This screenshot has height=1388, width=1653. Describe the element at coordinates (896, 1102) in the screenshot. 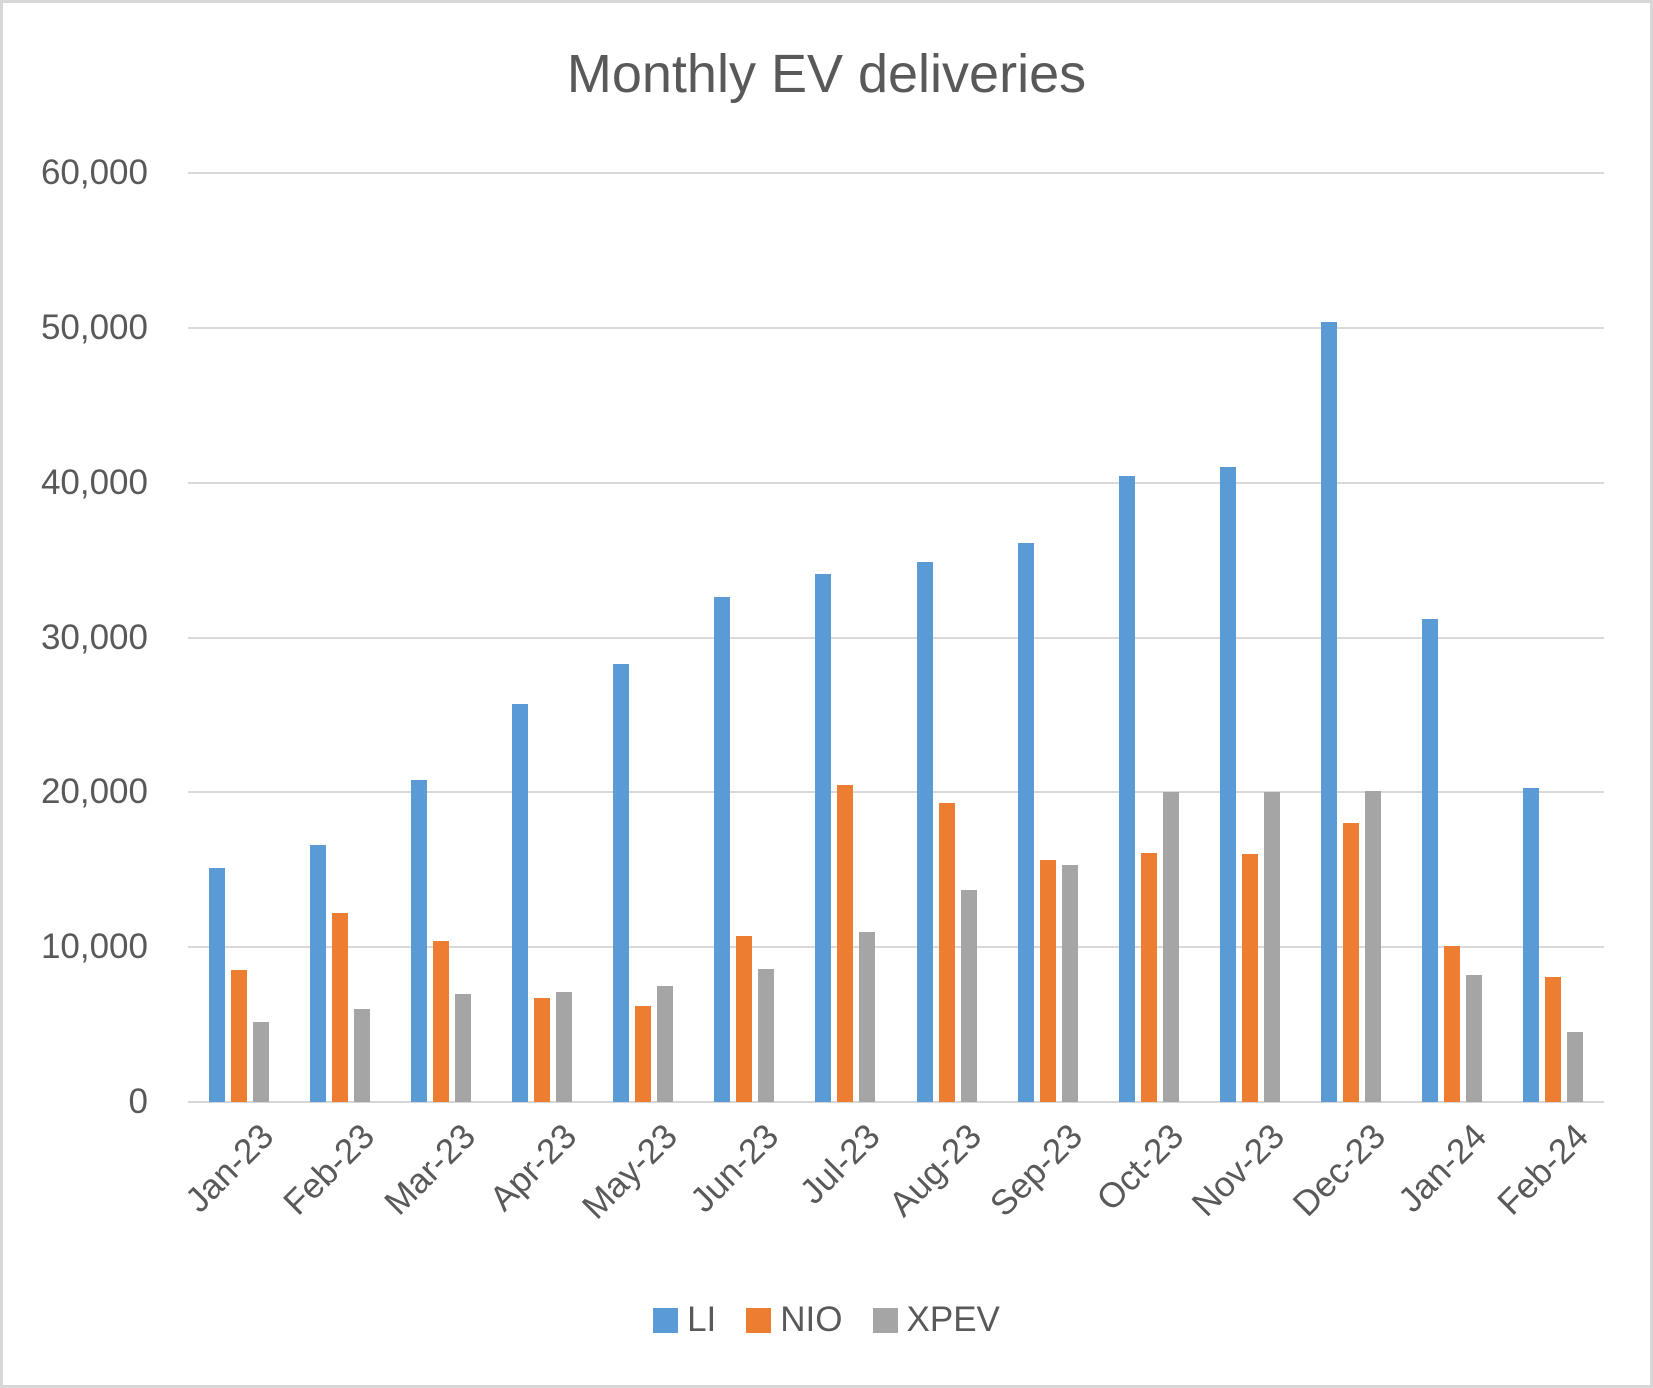

I see `x-axis-line` at that location.